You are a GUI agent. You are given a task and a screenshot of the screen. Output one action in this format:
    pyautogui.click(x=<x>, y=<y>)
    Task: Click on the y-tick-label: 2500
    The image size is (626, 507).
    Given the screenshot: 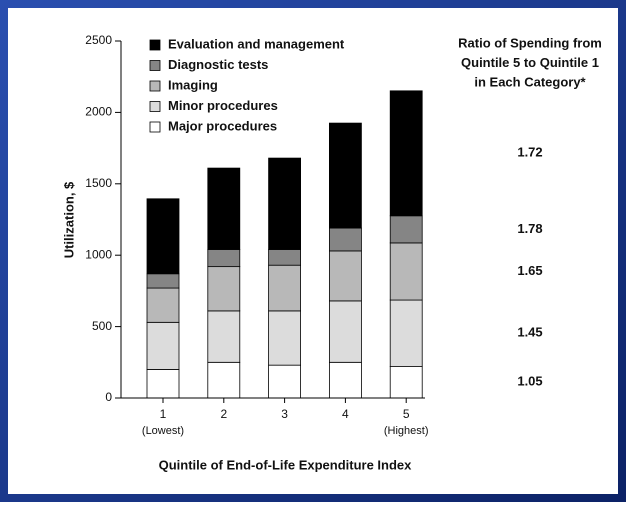 What is the action you would take?
    pyautogui.click(x=98, y=40)
    